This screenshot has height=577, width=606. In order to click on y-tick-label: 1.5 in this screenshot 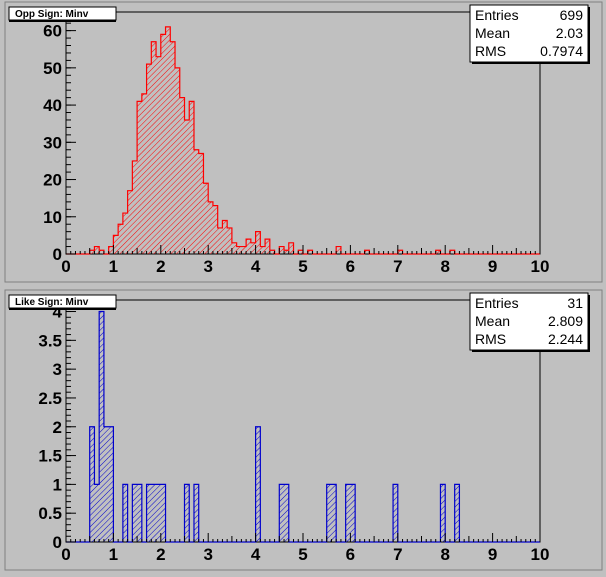, I will do `click(50, 456)`.